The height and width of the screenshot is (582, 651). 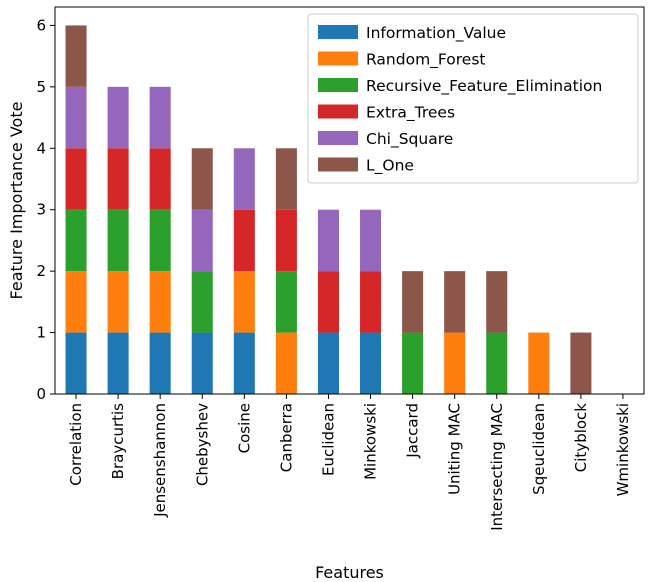 I want to click on bar-extra-trees-braycurtis, so click(x=118, y=179).